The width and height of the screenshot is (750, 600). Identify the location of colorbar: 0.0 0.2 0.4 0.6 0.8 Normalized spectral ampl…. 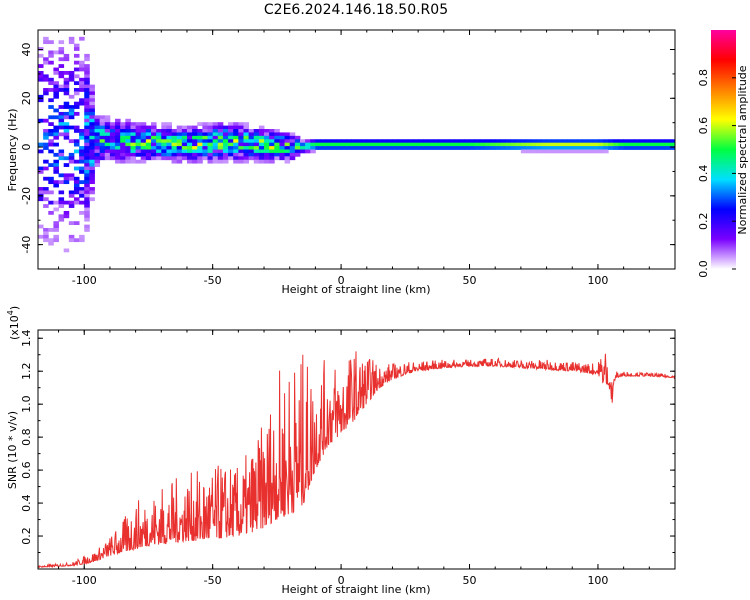
(723, 154).